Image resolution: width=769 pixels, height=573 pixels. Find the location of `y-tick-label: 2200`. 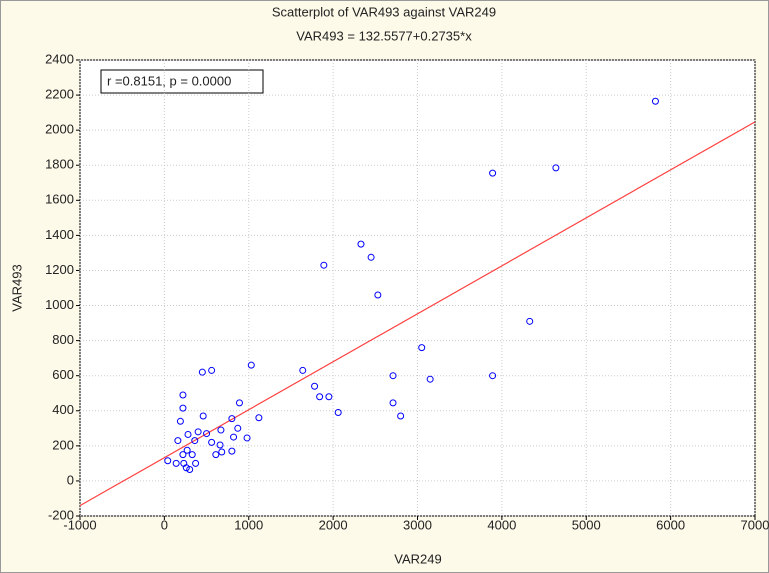

y-tick-label: 2200 is located at coordinates (59, 94).